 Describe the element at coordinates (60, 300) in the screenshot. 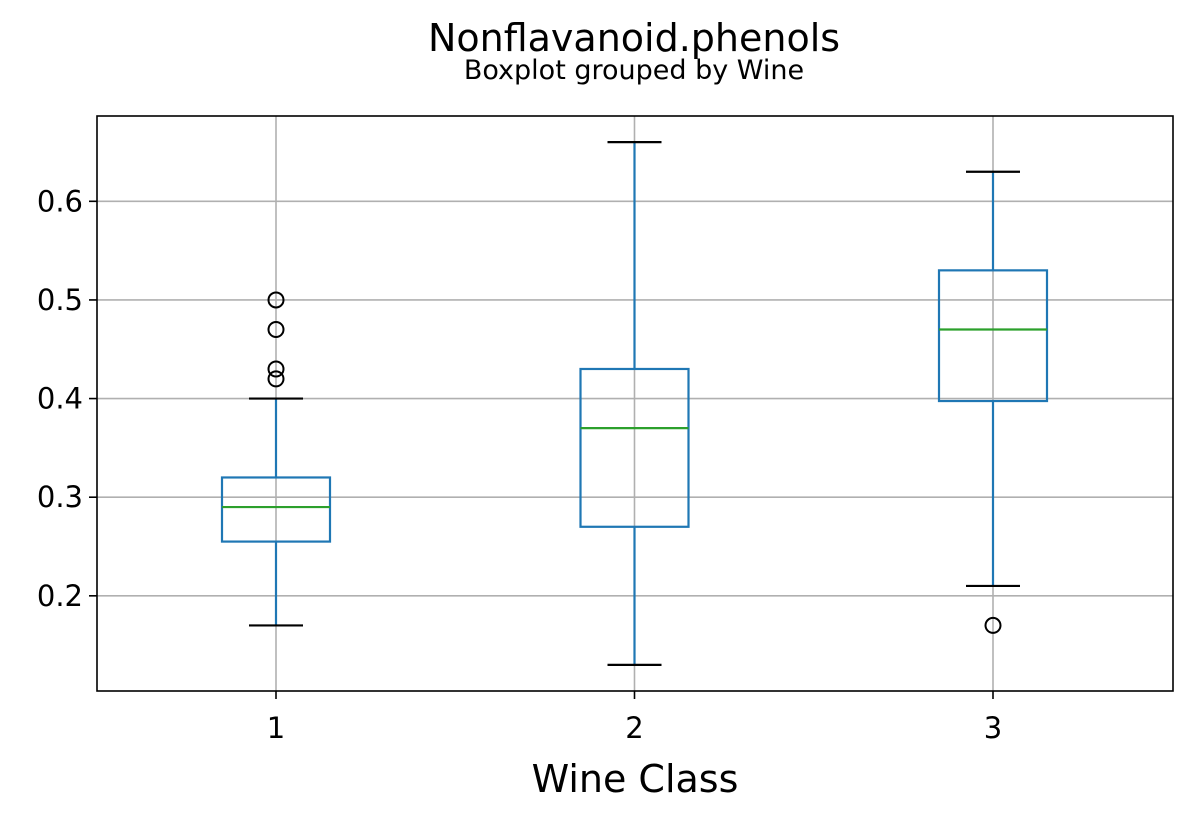

I see `y-tick-label: 0.5` at that location.